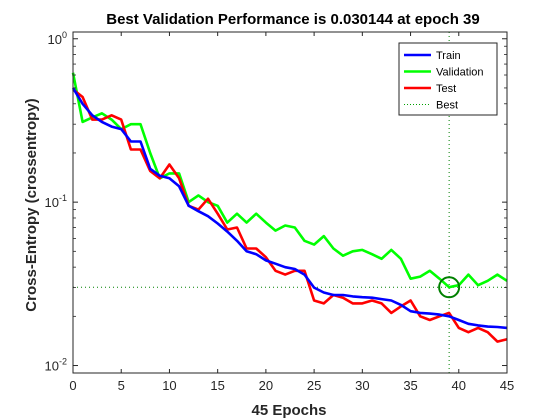 This screenshot has height=420, width=560. Describe the element at coordinates (507, 385) in the screenshot. I see `x-tick-label: 45` at that location.